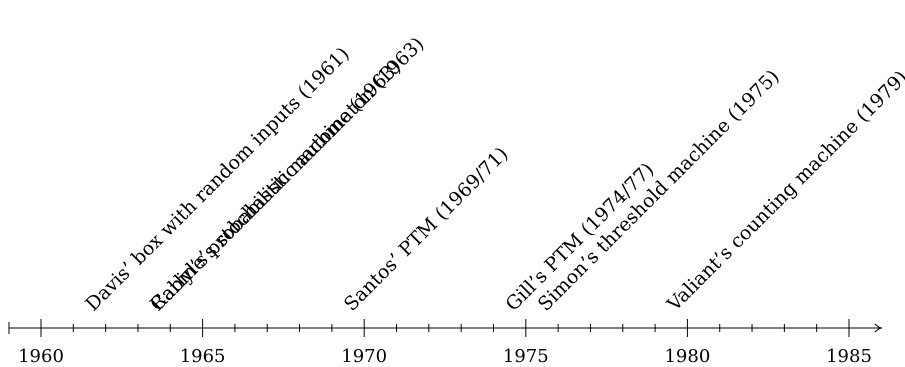 This screenshot has height=367, width=905. I want to click on axis-arrow, so click(878, 328).